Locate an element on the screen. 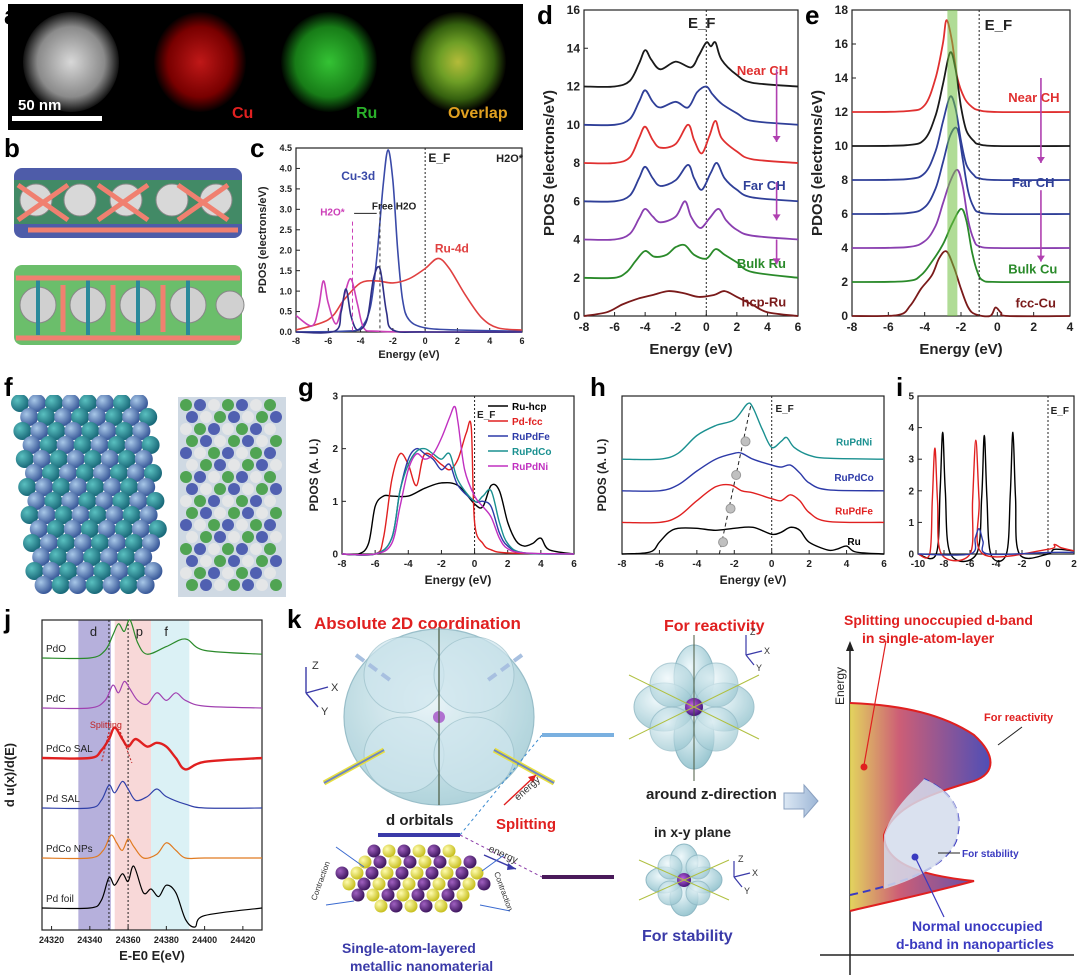 The image size is (1080, 979). ef-label: E_F is located at coordinates (702, 23).